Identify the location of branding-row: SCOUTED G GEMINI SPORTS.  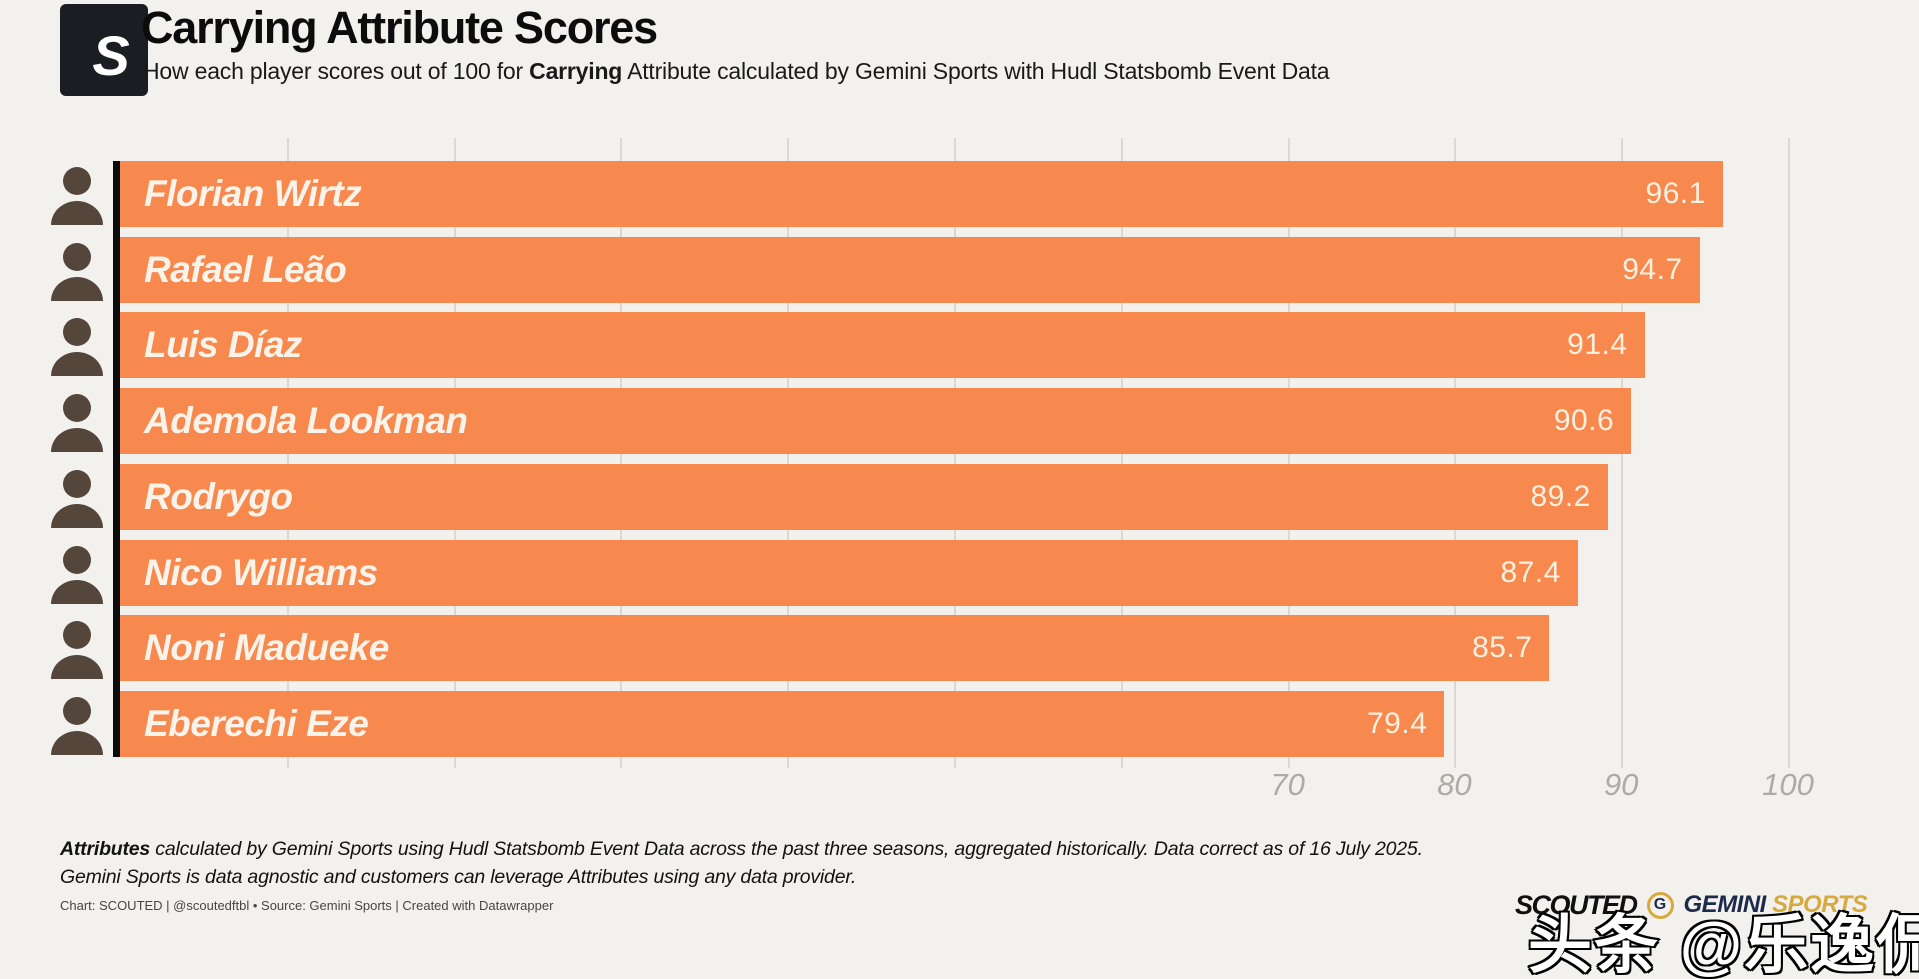
(1691, 905).